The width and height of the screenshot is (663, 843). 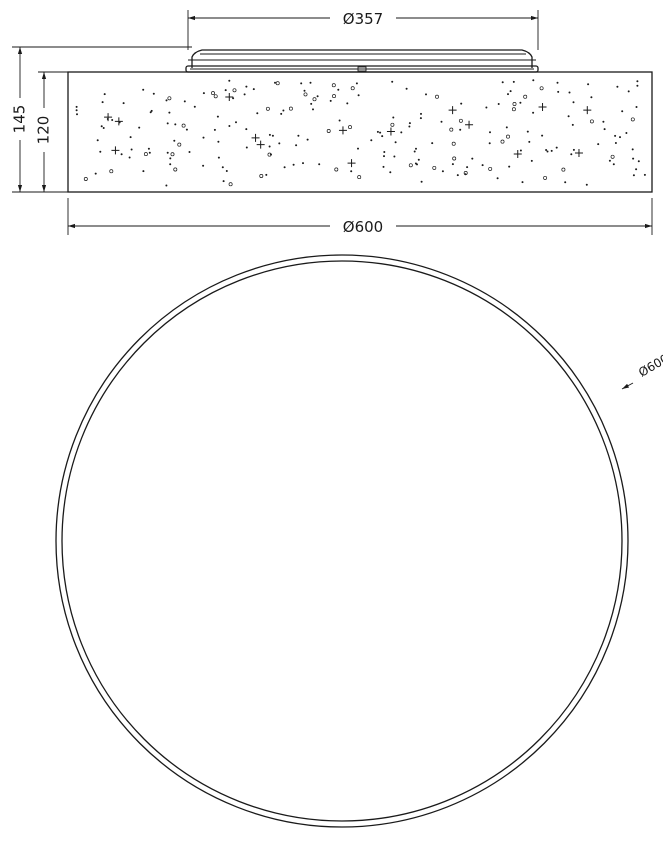 I want to click on lamp-body-side, so click(x=360, y=132).